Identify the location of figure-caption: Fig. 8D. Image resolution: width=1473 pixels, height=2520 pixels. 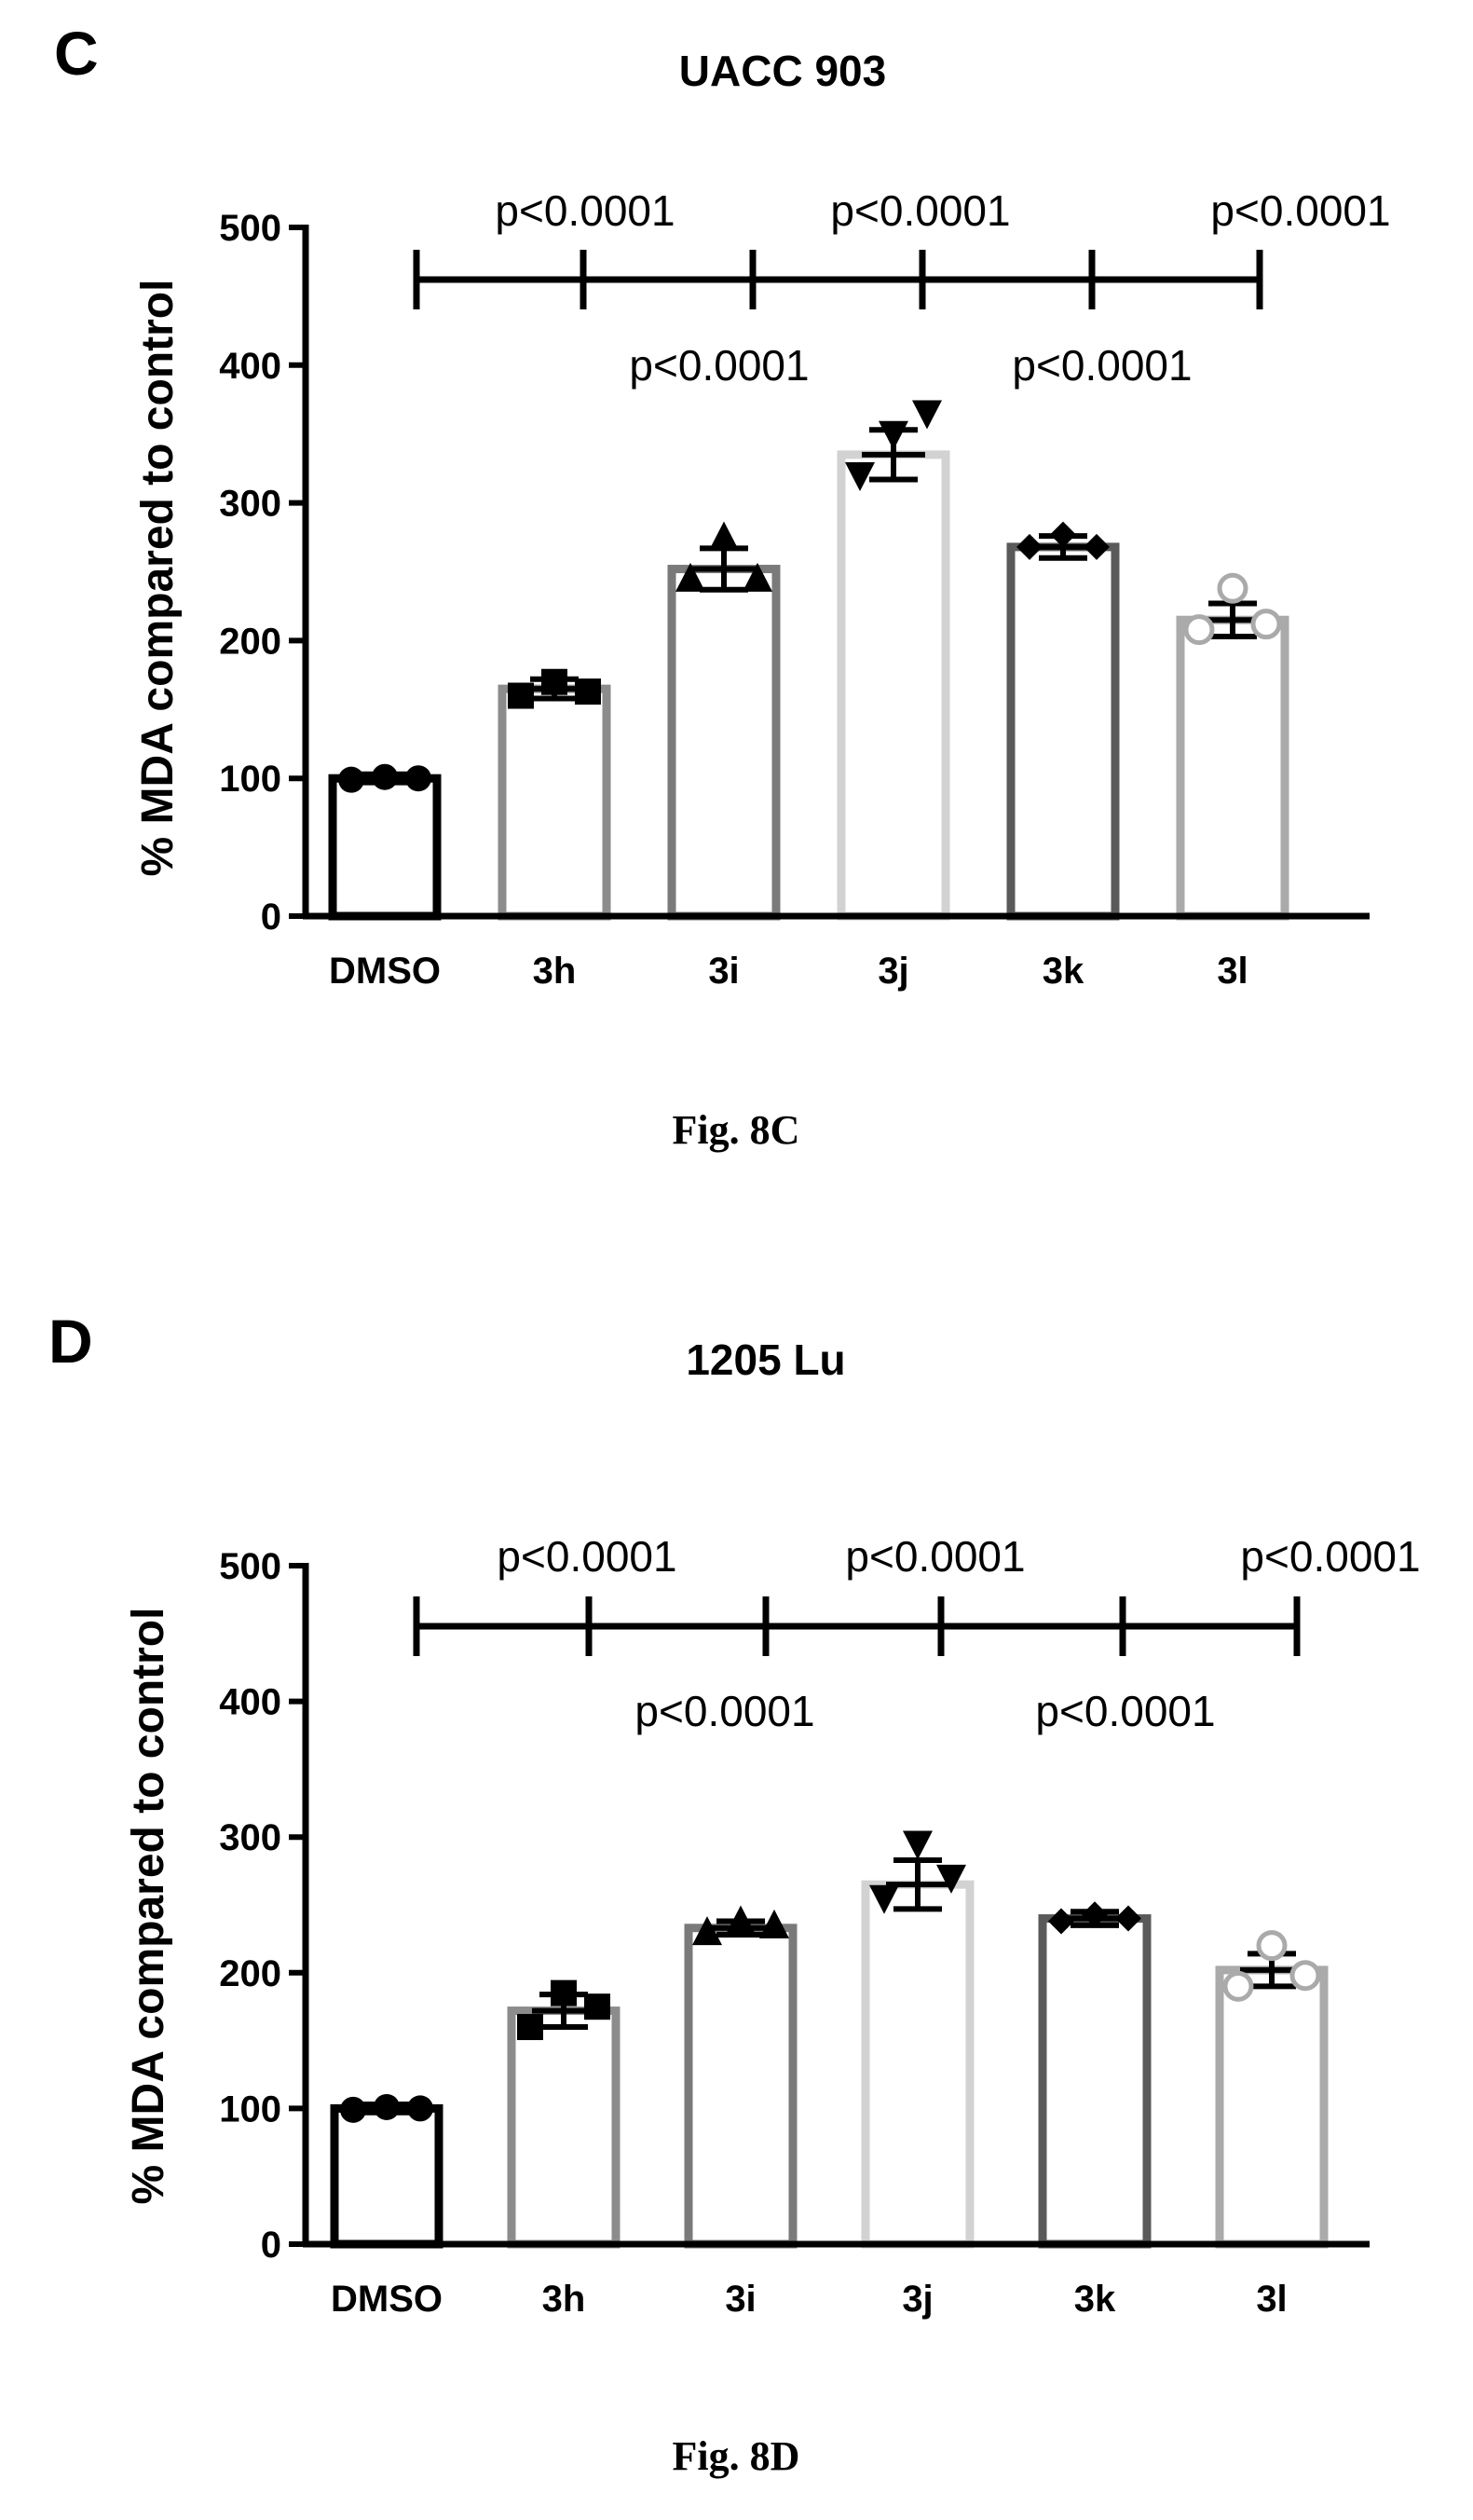
(736, 2456).